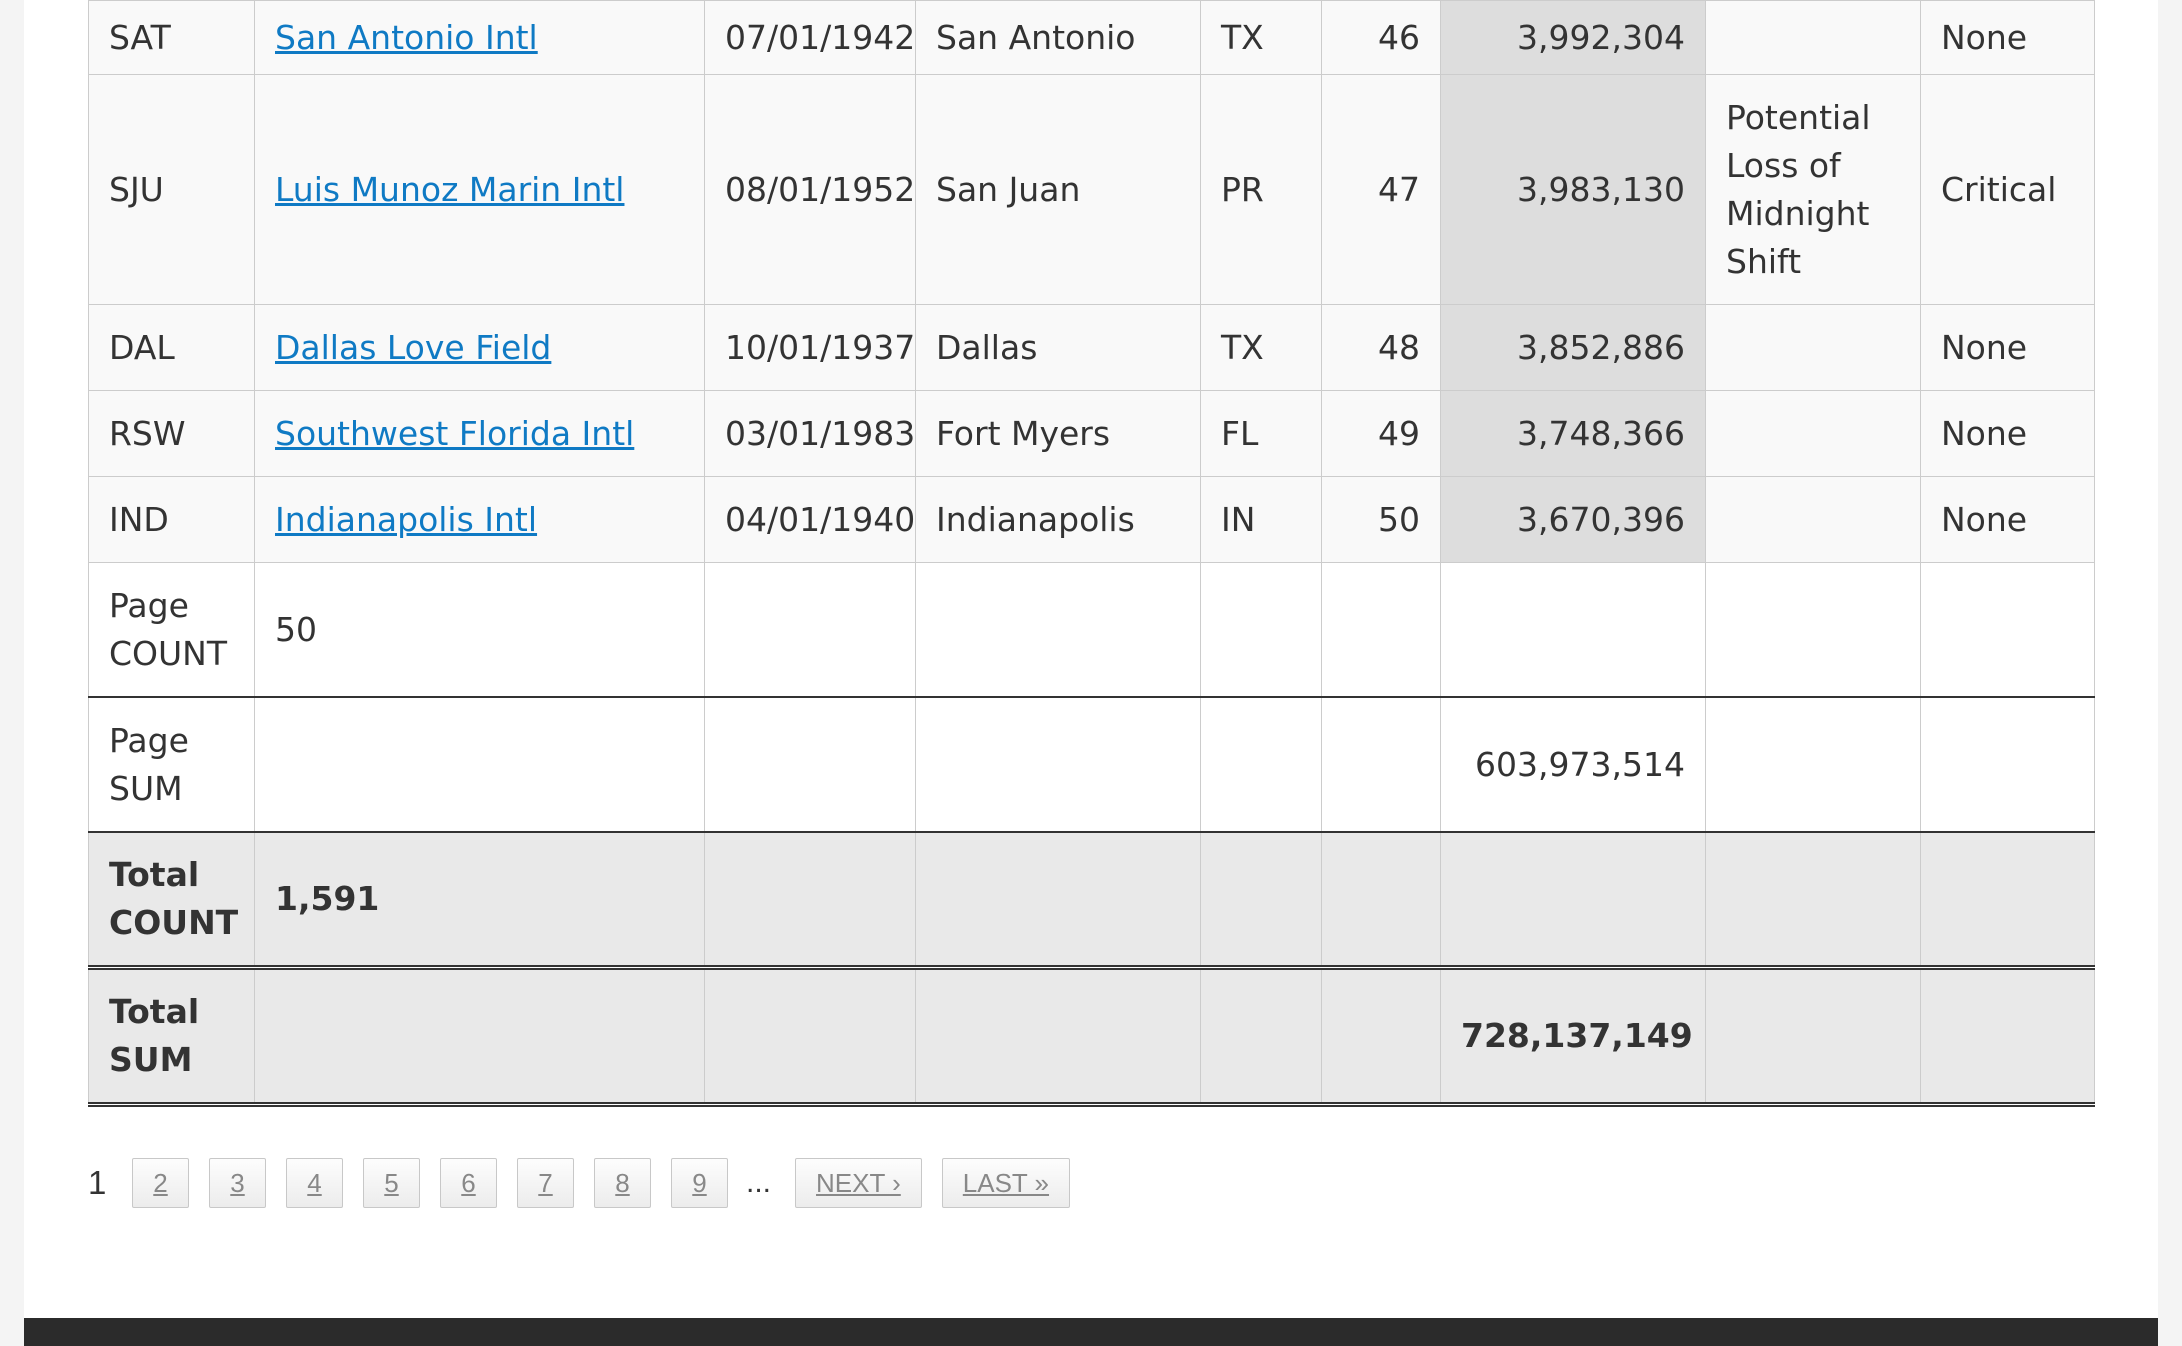 The width and height of the screenshot is (2182, 1346). What do you see at coordinates (171, 347) in the screenshot?
I see `airport-code-cell: DAL` at bounding box center [171, 347].